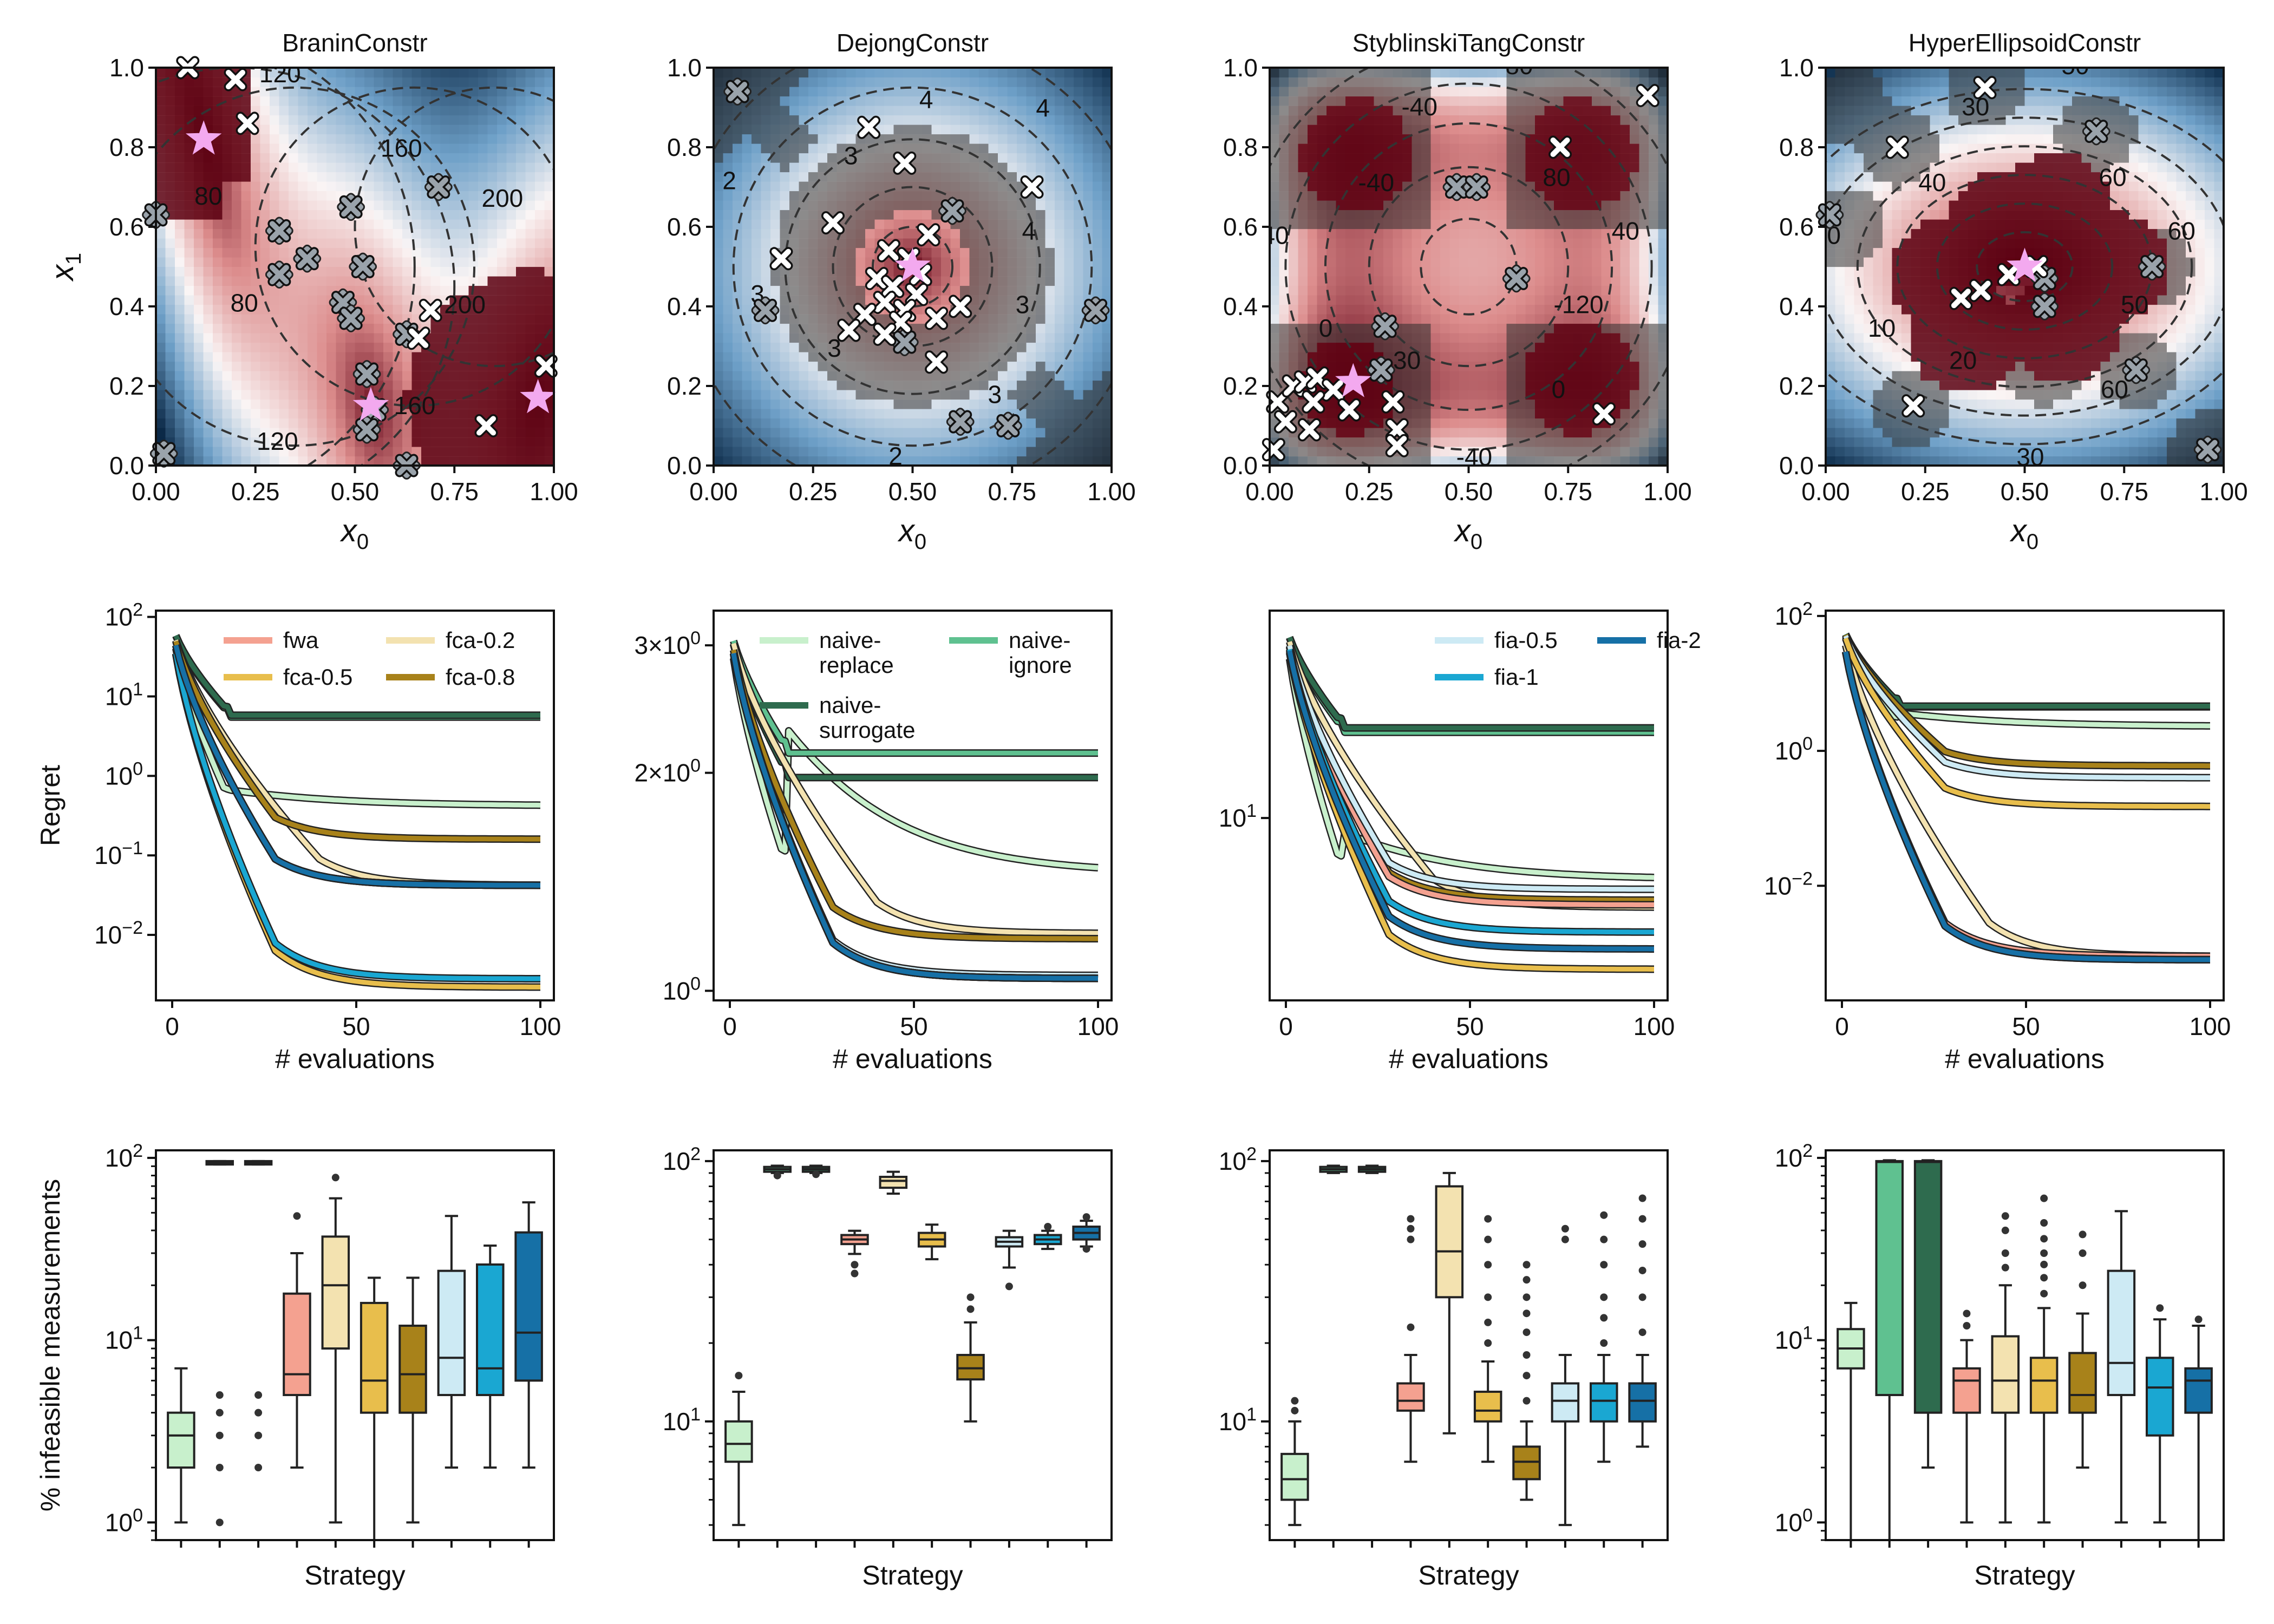 The image size is (2274, 1624). I want to click on y-axis-label: x1, so click(66, 267).